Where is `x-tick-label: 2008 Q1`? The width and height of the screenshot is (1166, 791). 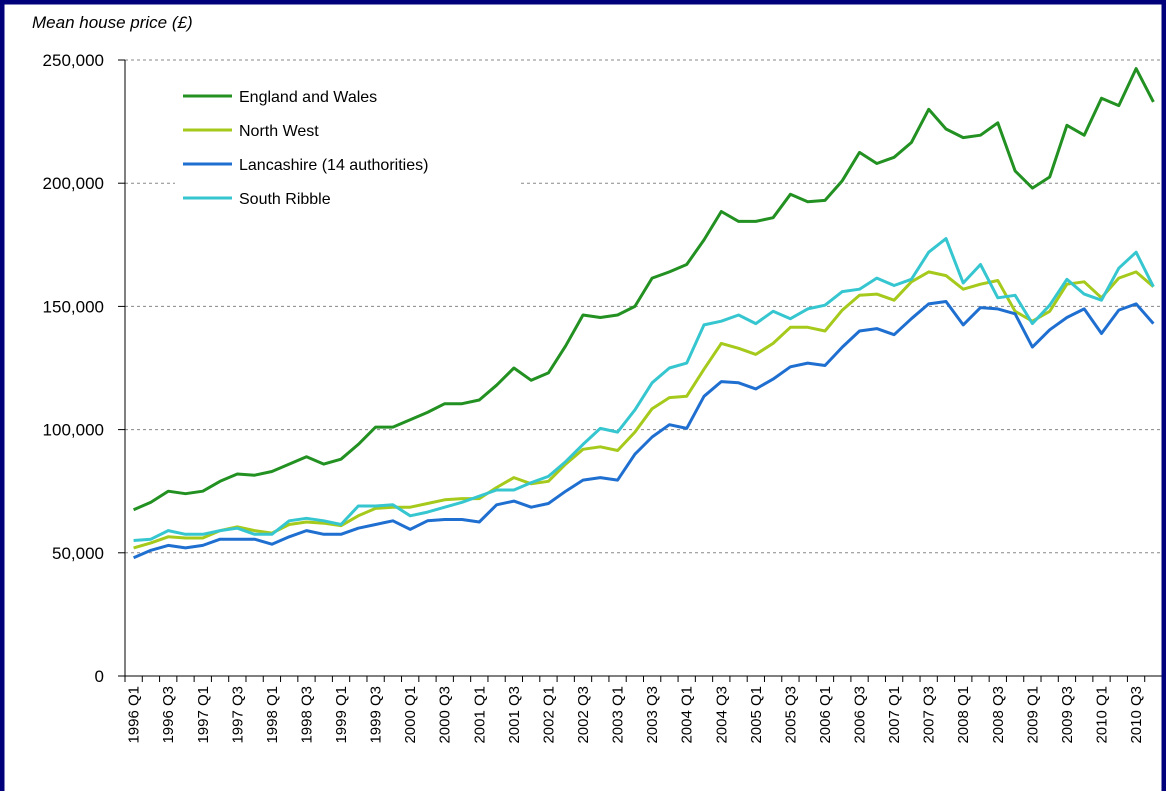 x-tick-label: 2008 Q1 is located at coordinates (963, 715).